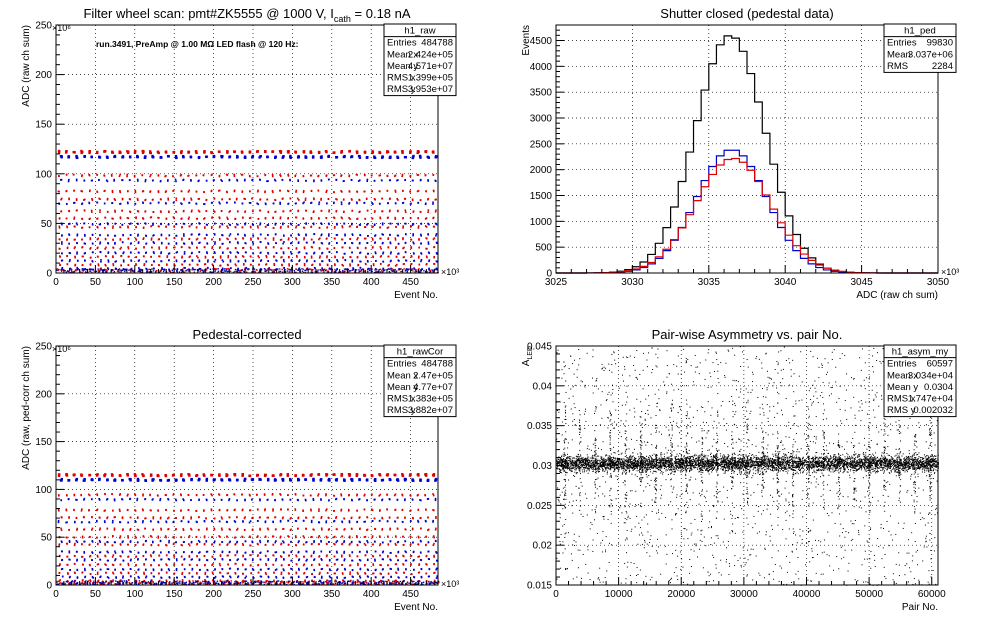  Describe the element at coordinates (401, 89) in the screenshot. I see `stats-label: RMS y` at that location.